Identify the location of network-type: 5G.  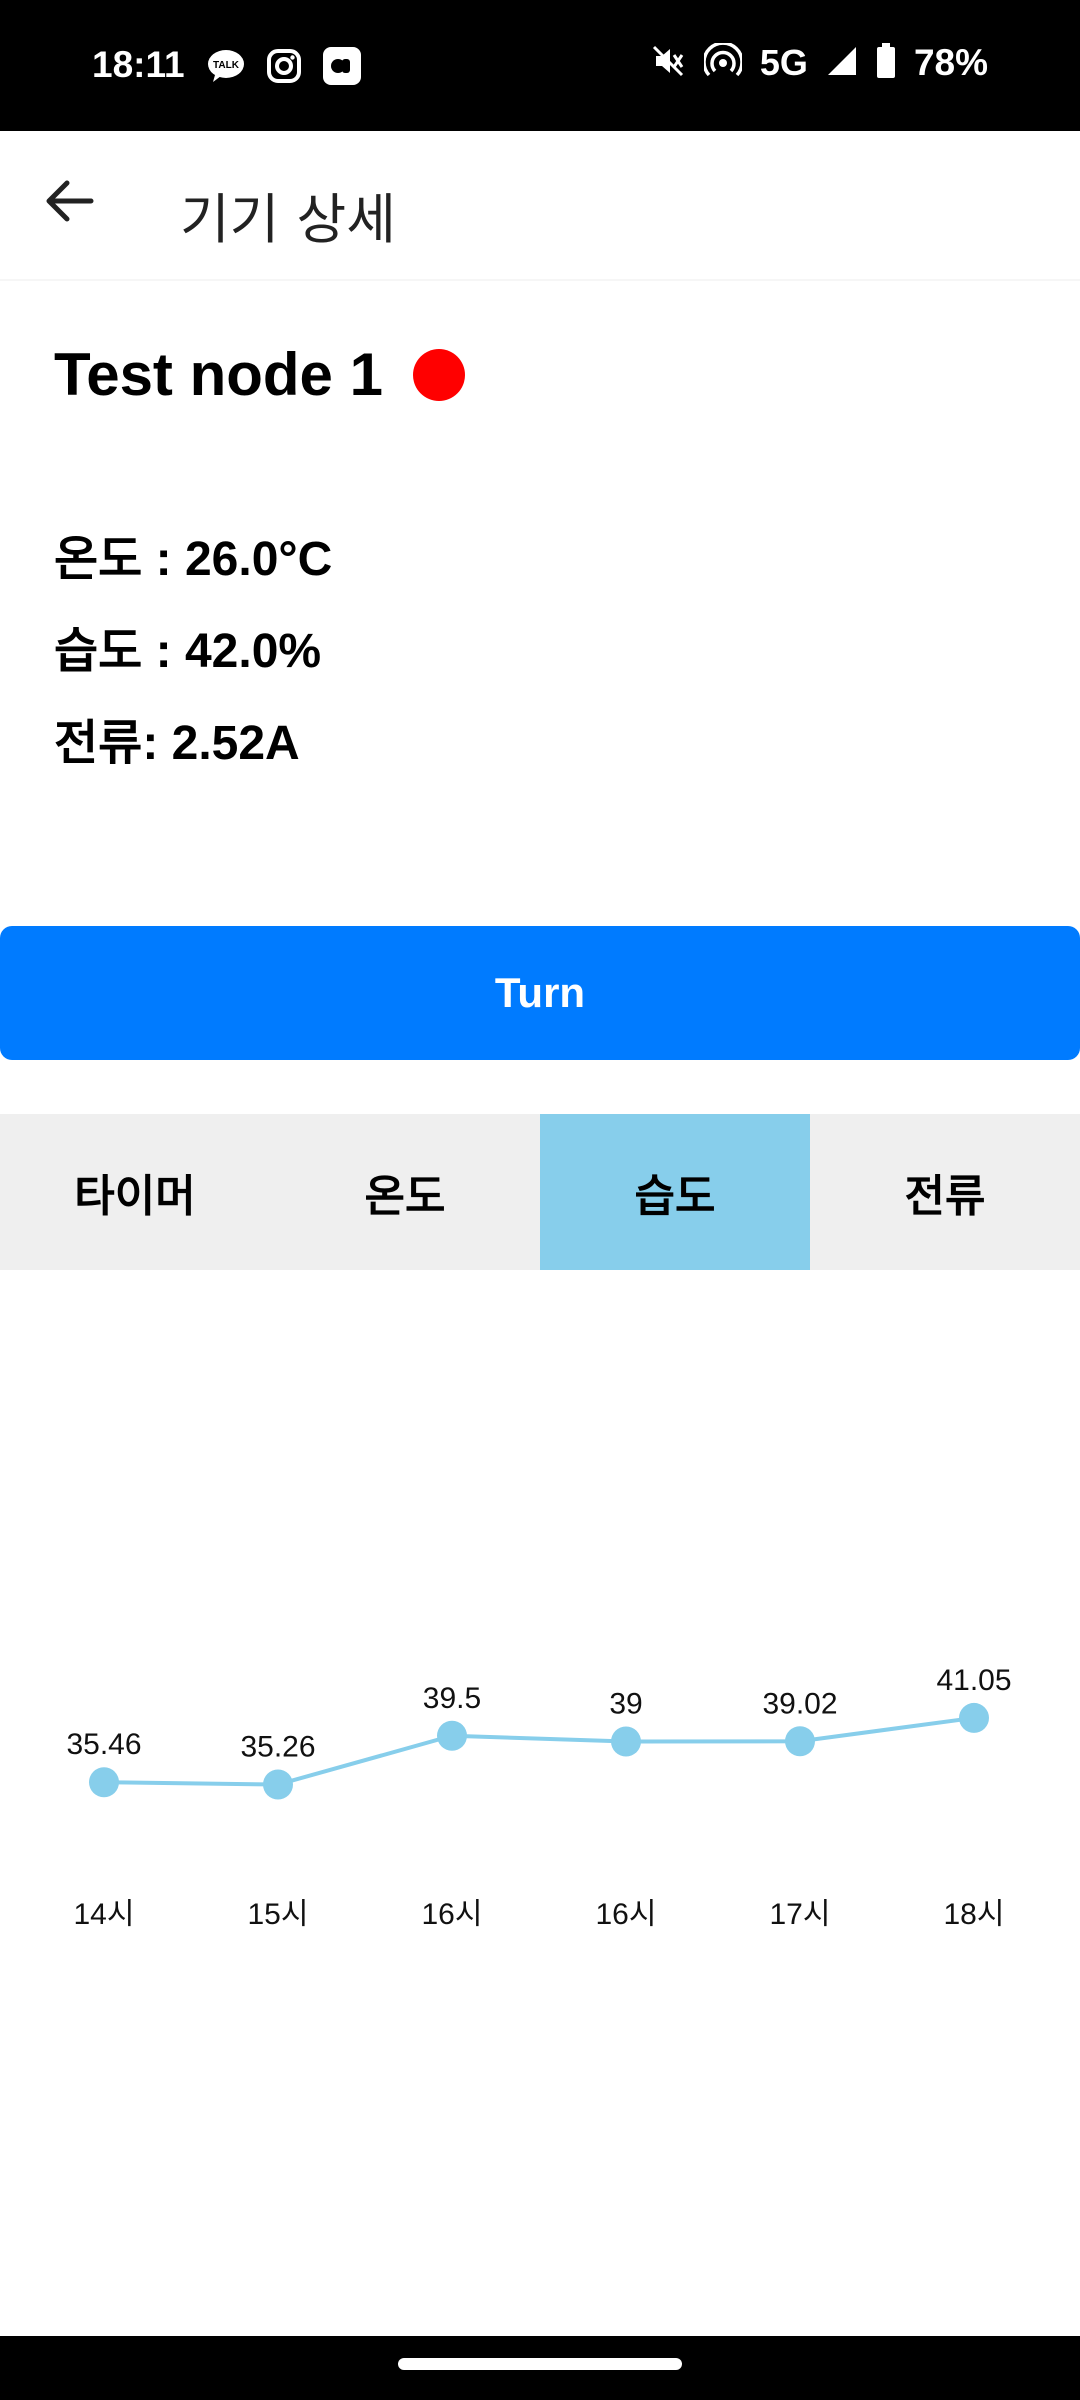
(783, 62).